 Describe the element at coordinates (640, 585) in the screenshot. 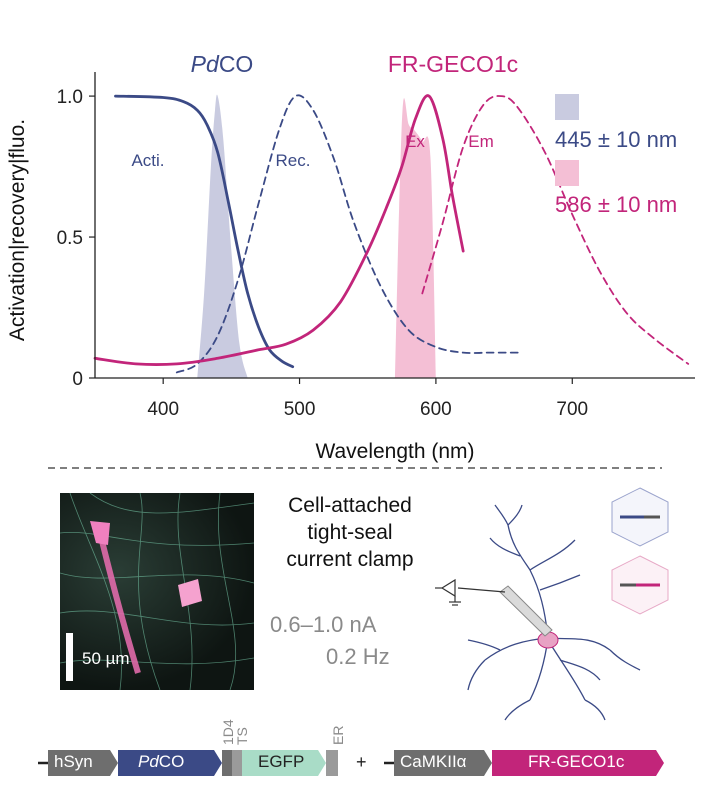

I see `capsid-frgeco-icon` at that location.